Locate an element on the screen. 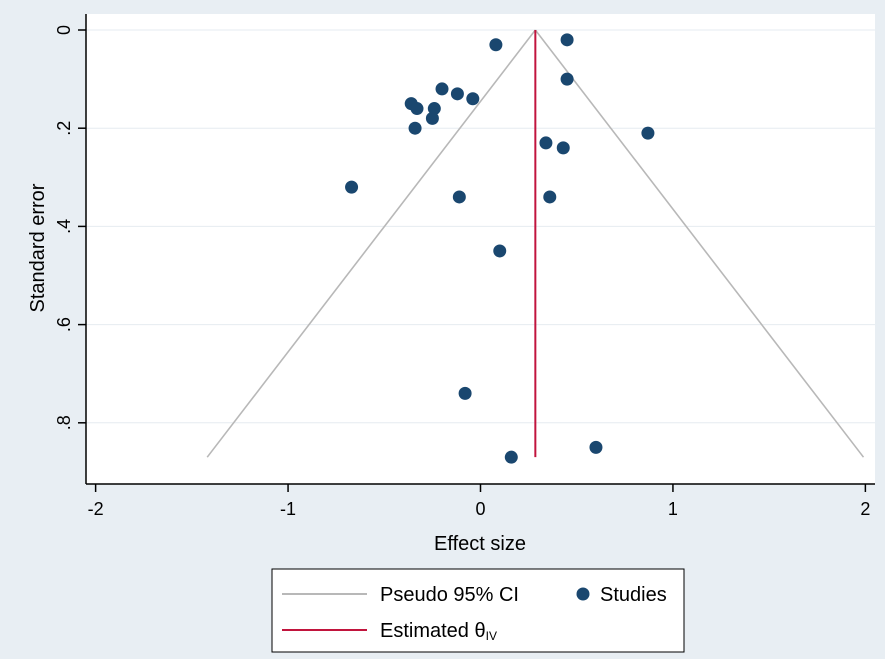 The width and height of the screenshot is (885, 659). y-axis-title: Standard error is located at coordinates (38, 247).